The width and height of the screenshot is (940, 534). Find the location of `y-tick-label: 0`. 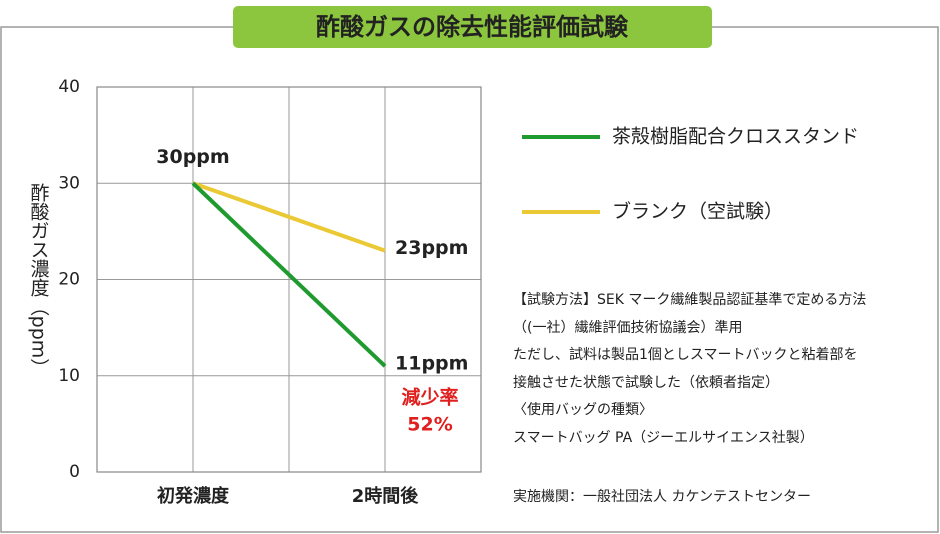

y-tick-label: 0 is located at coordinates (74, 472).